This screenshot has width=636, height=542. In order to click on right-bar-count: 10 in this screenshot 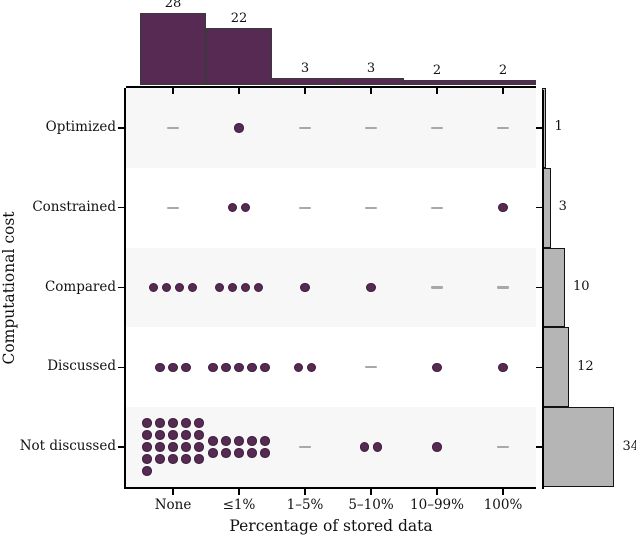, I will do `click(581, 286)`.